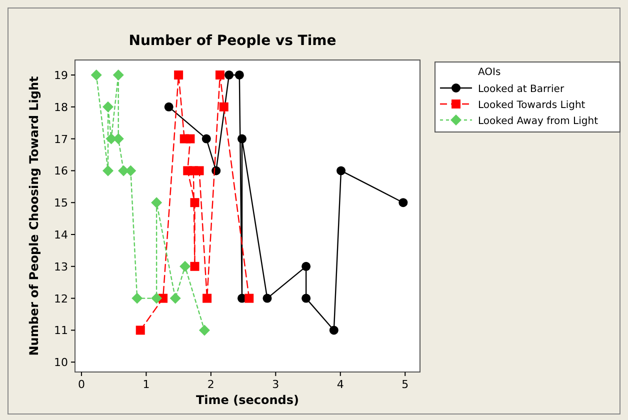 The height and width of the screenshot is (420, 628). What do you see at coordinates (146, 384) in the screenshot?
I see `x-tick-label: 1` at bounding box center [146, 384].